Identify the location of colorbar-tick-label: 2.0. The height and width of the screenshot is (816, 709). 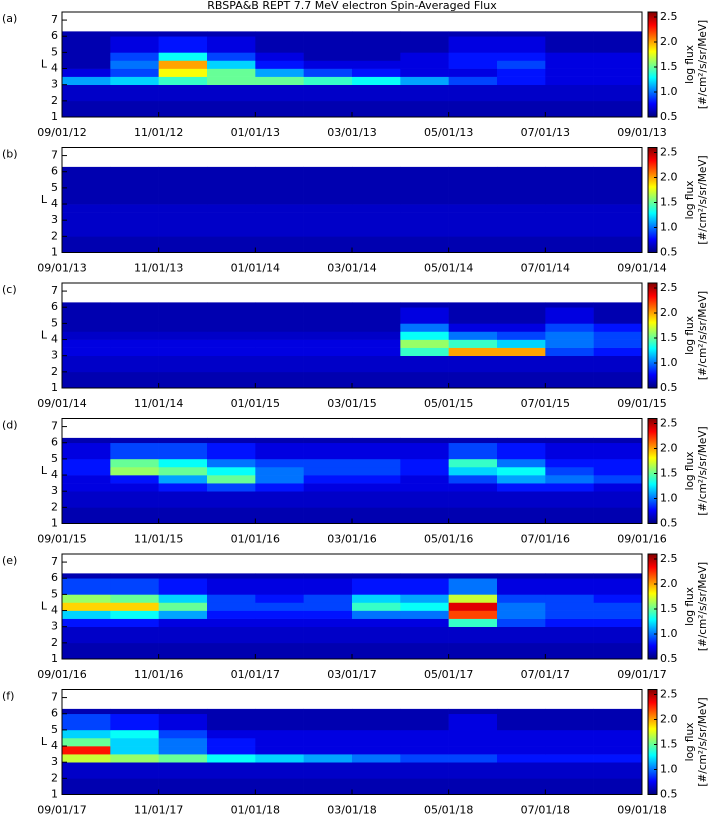
(669, 41).